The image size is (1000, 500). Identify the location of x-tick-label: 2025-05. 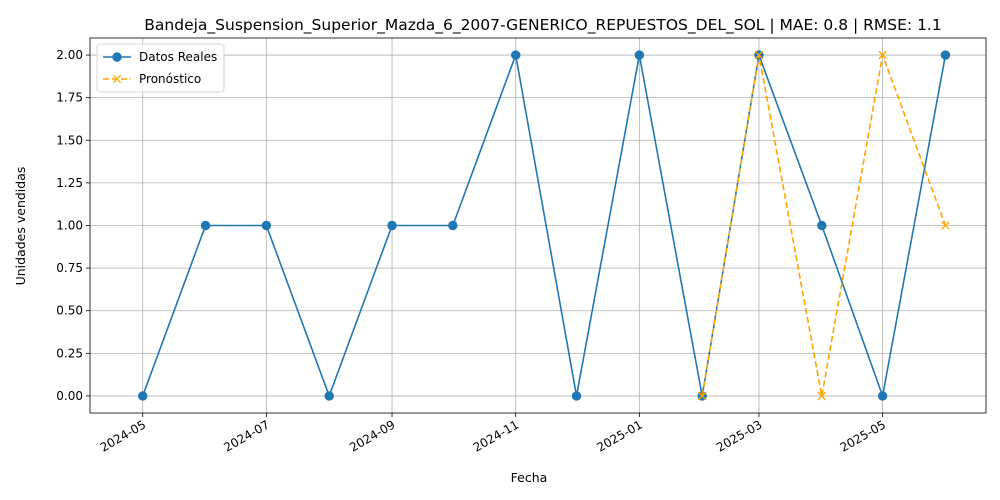
(863, 435).